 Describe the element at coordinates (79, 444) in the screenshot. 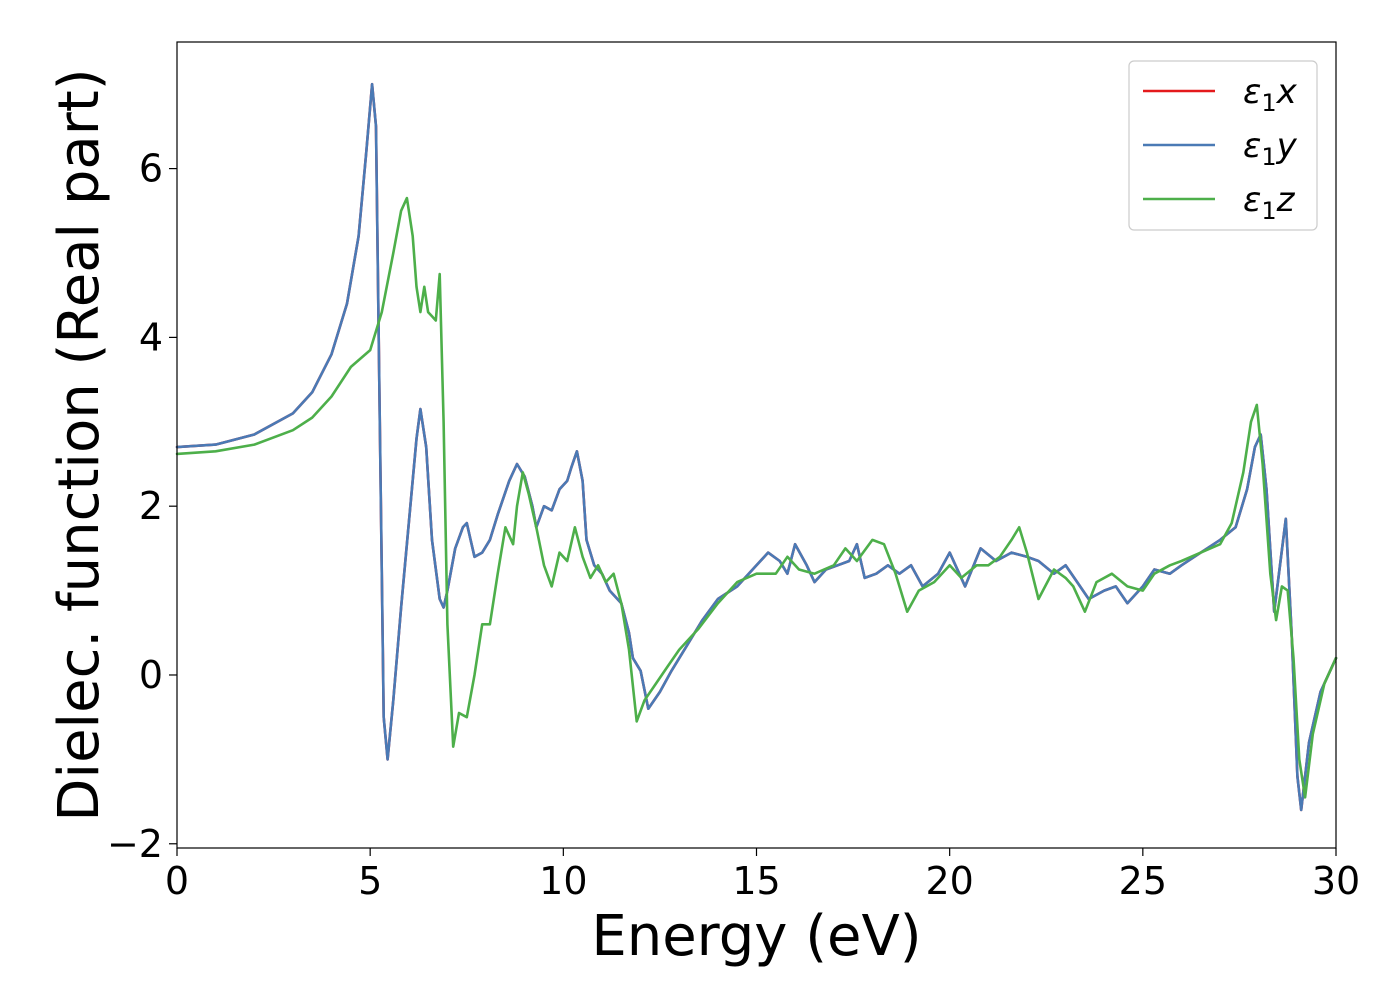

I see `y-axis-label: Dielec. function (Real part)` at that location.